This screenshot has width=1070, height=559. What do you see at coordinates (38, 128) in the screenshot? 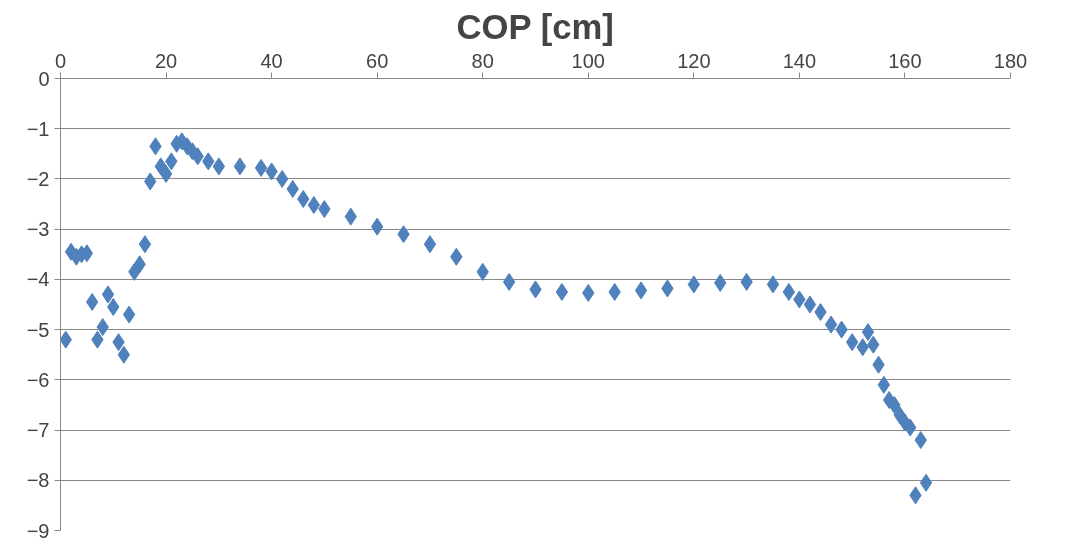
I see `y-tick-label: −1` at bounding box center [38, 128].